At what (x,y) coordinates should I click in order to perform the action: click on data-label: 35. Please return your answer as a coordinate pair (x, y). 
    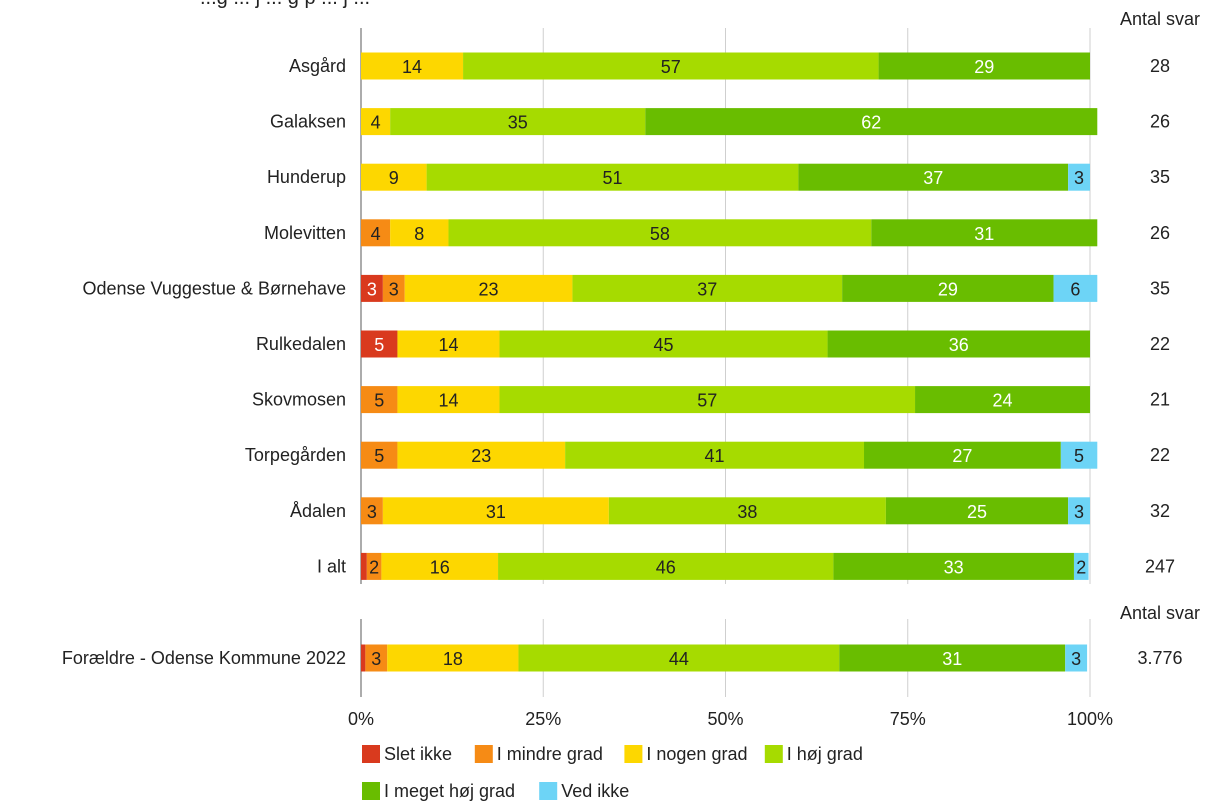
    Looking at the image, I should click on (518, 123).